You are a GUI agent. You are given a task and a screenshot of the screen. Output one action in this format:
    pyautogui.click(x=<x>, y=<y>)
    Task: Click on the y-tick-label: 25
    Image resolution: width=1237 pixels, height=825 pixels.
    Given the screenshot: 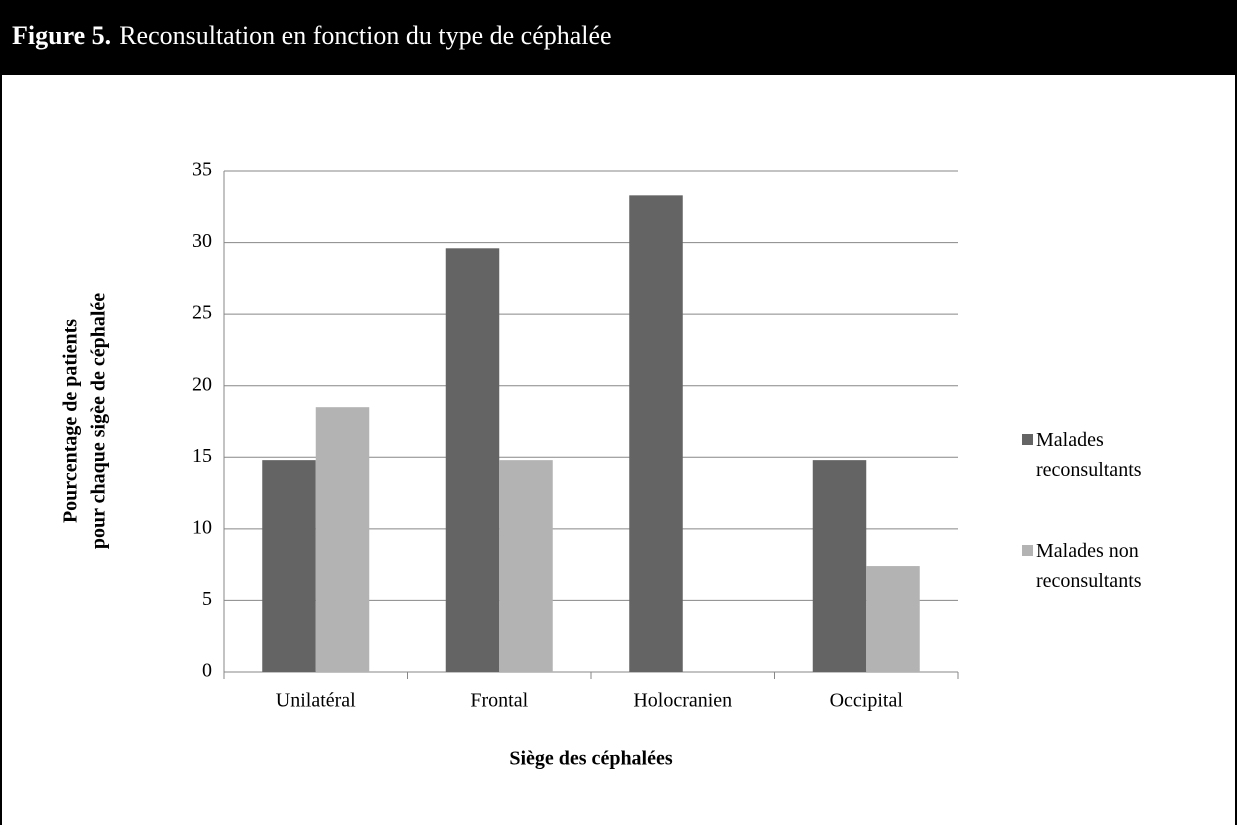 What is the action you would take?
    pyautogui.click(x=202, y=313)
    